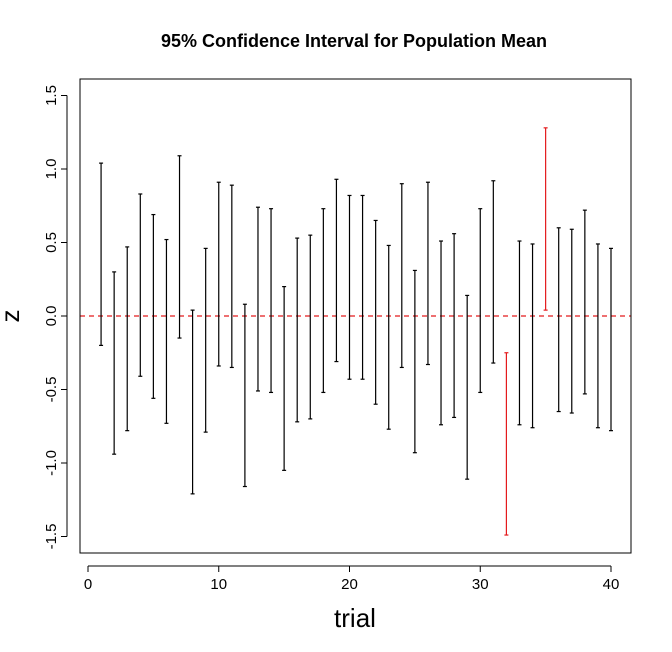  Describe the element at coordinates (51, 463) in the screenshot. I see `y-tick-label: -1.0` at that location.